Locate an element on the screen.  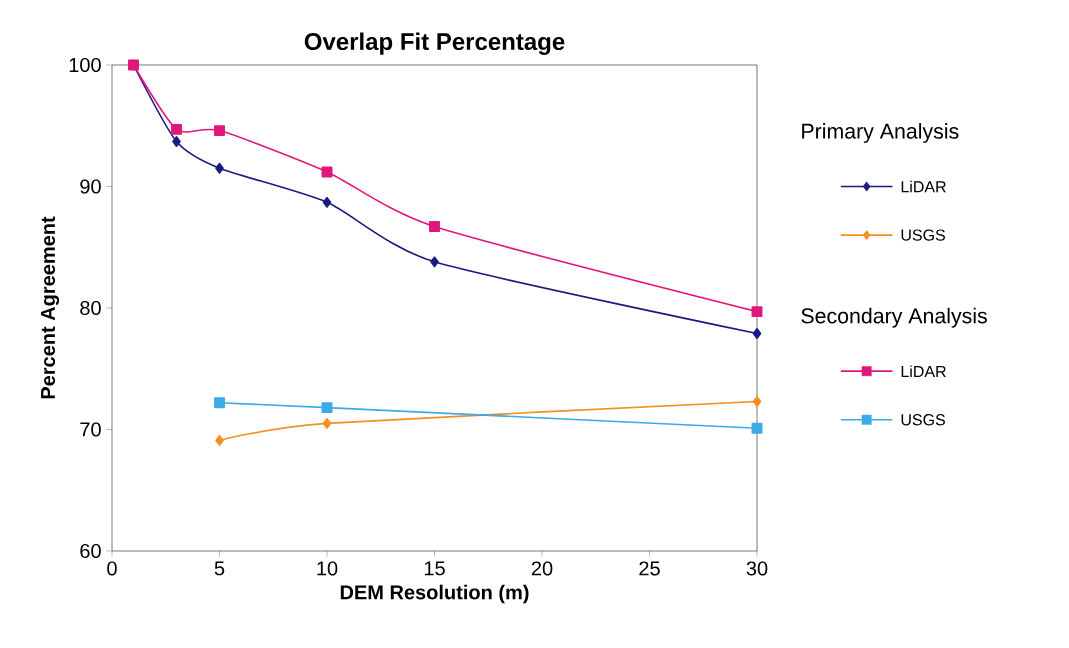
x-tick-label: 20 is located at coordinates (542, 568).